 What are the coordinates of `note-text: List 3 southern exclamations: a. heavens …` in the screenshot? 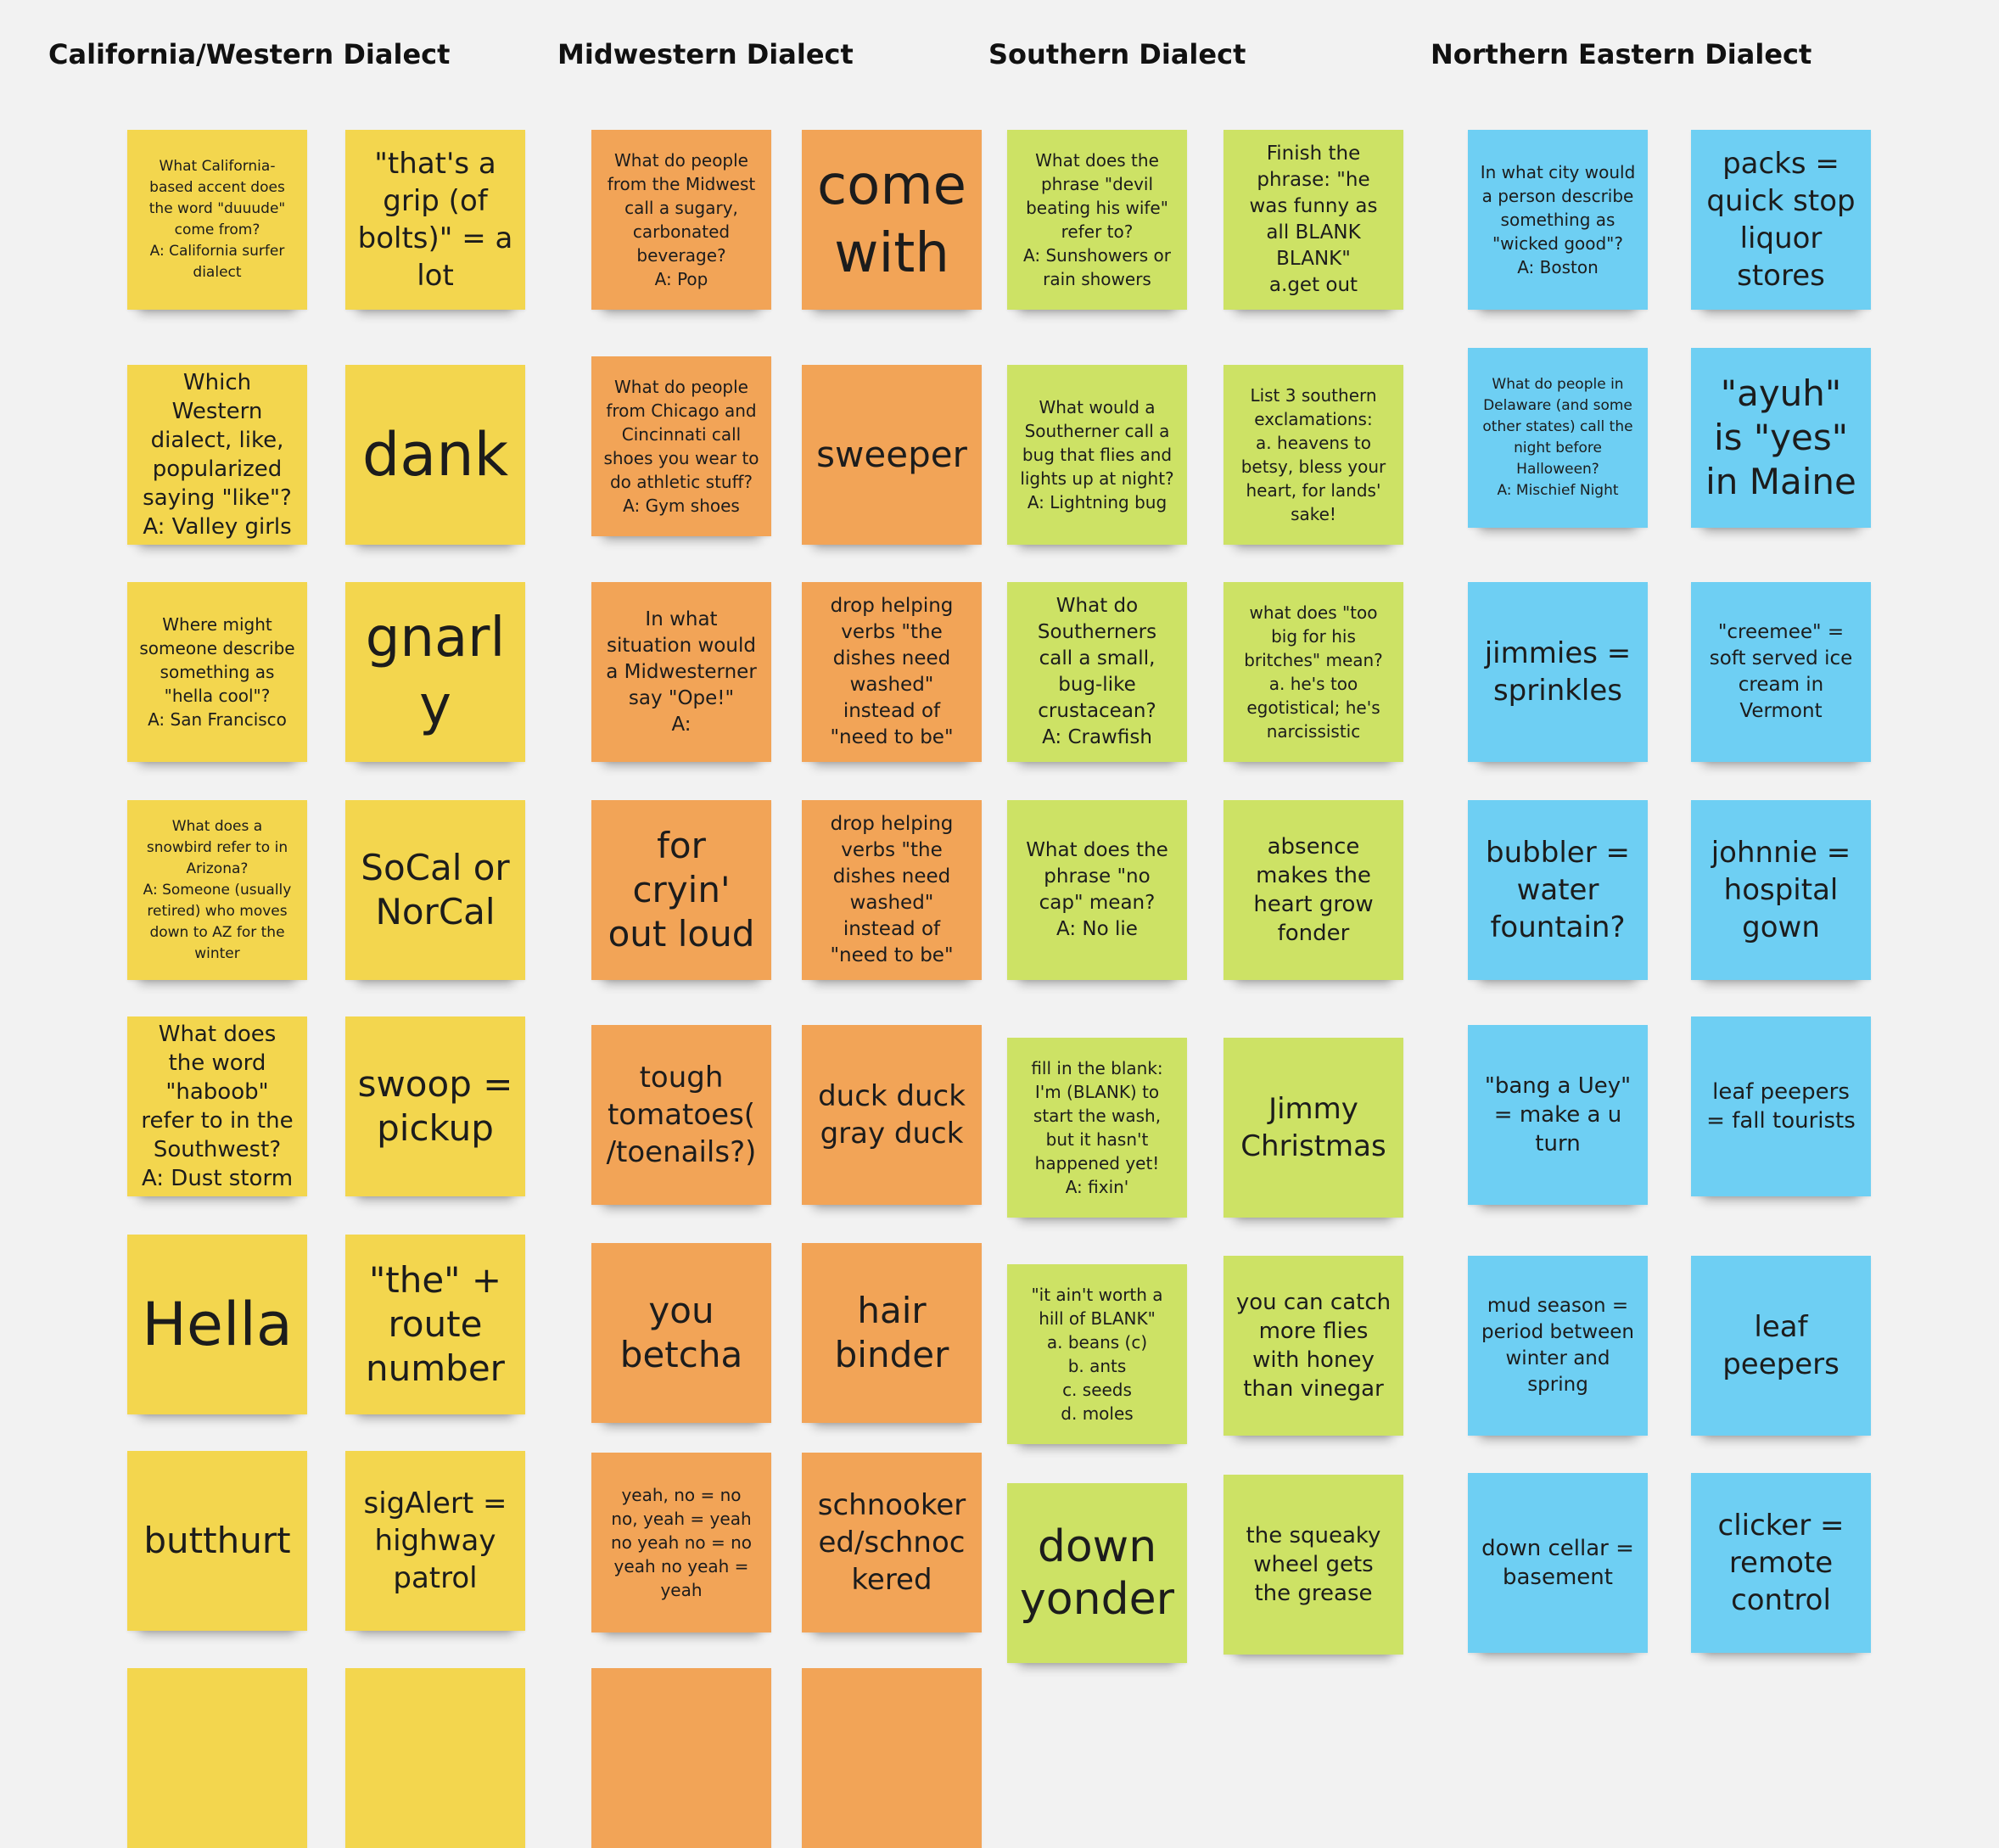 It's located at (1313, 455).